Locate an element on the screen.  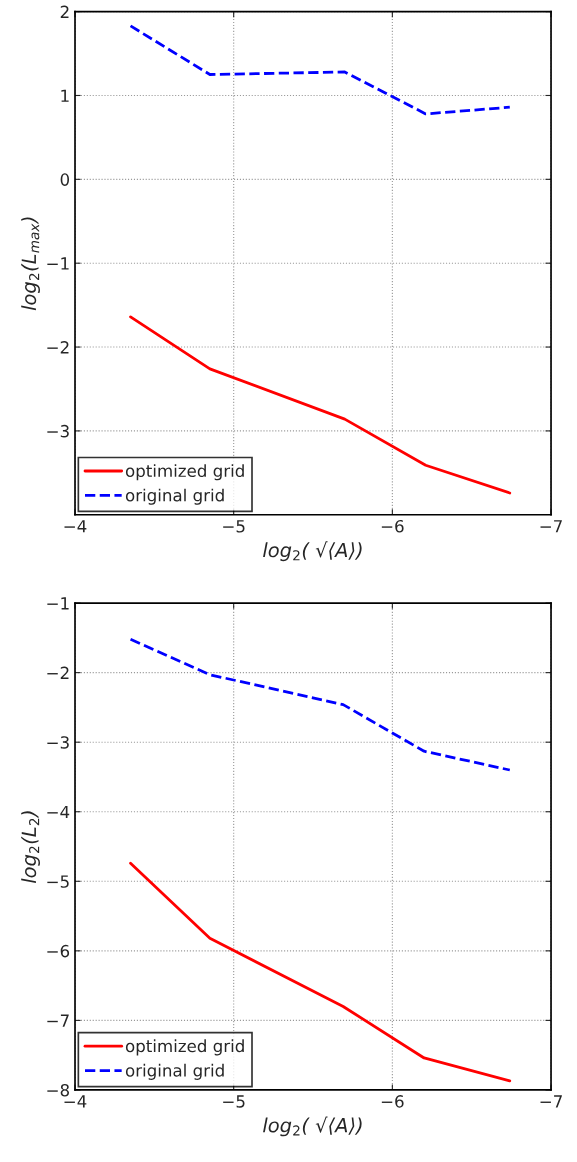
y-tick-label: 1 is located at coordinates (65, 95).